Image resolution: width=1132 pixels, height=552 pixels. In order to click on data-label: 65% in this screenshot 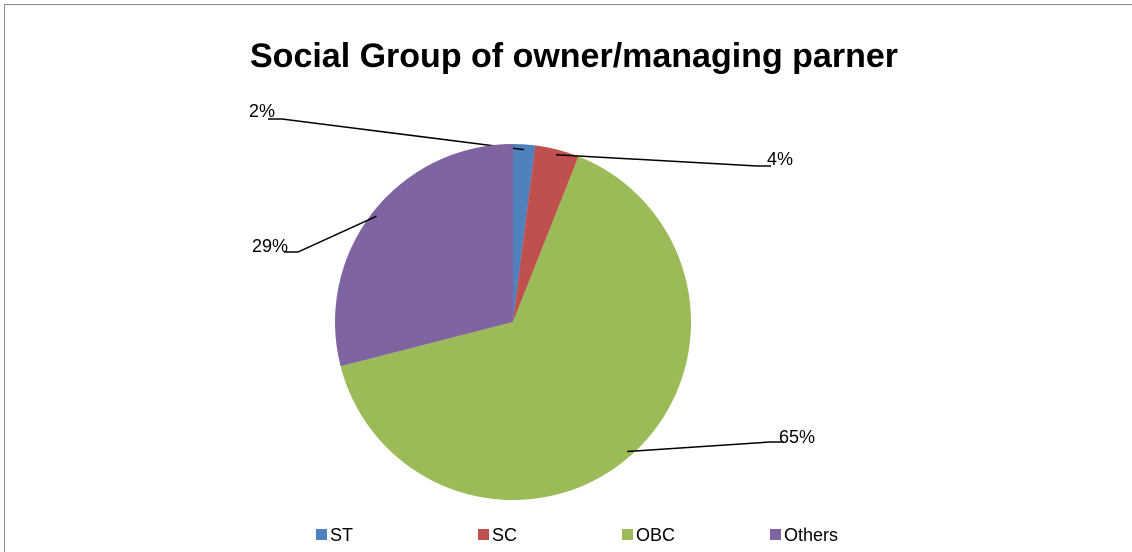, I will do `click(797, 437)`.